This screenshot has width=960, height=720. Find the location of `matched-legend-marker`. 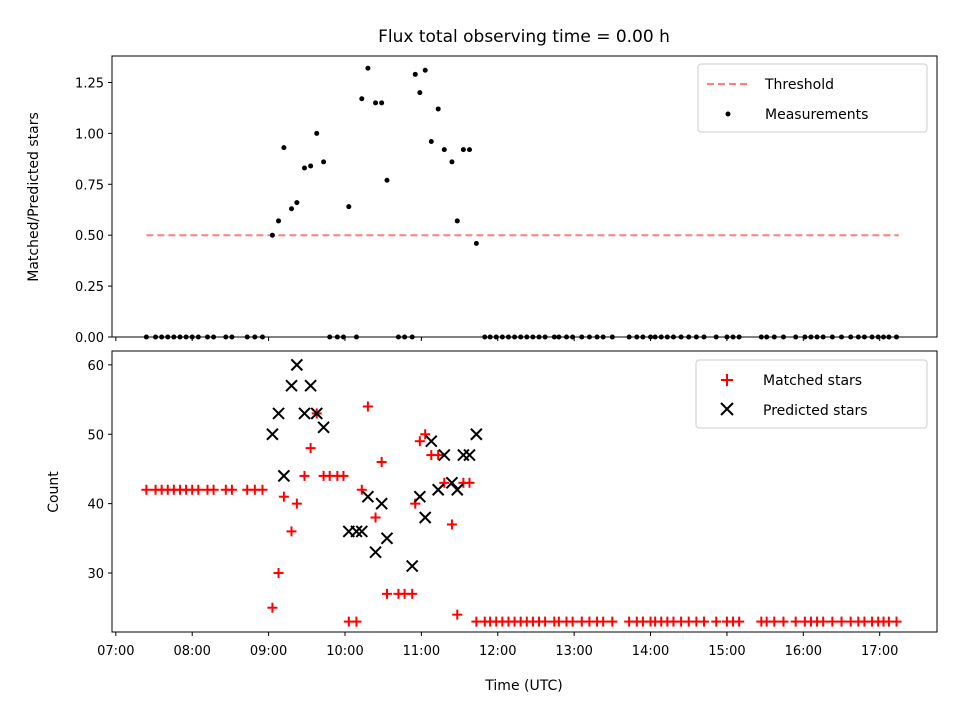

matched-legend-marker is located at coordinates (727, 380).